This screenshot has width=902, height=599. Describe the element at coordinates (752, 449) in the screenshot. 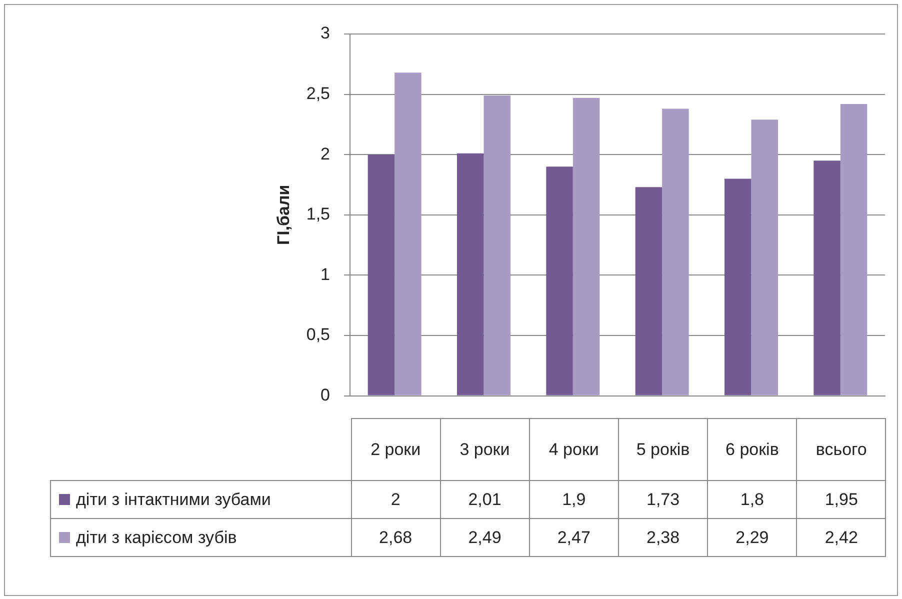

I see `x-tick-label: 6 років` at that location.